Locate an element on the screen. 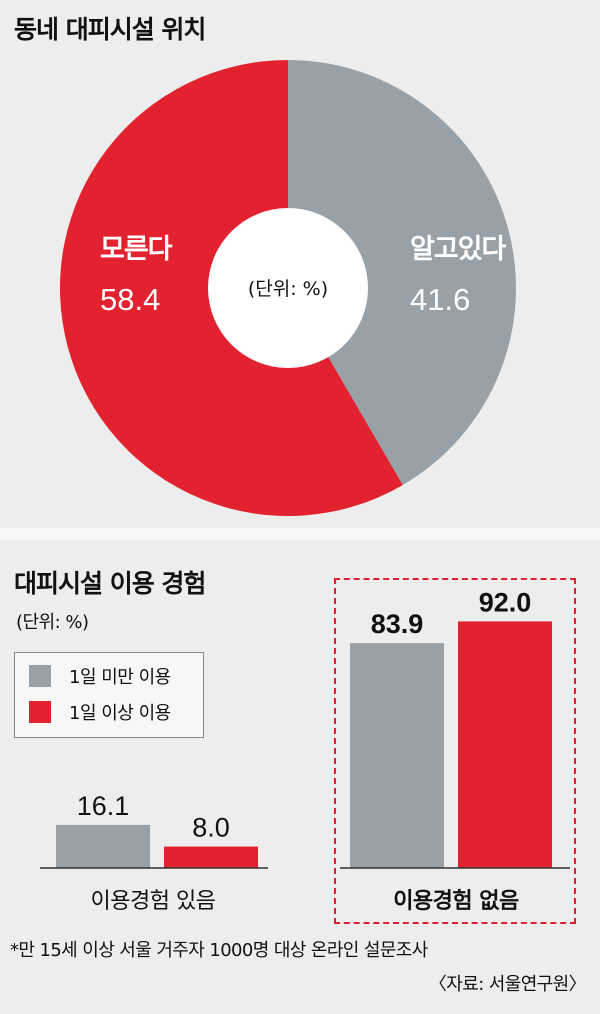 This screenshot has height=1014, width=600. category-label: 이용경험 있음 is located at coordinates (153, 901).